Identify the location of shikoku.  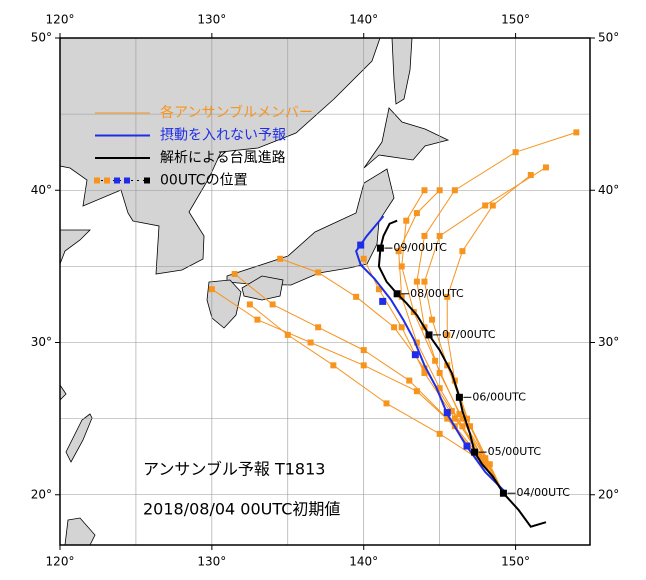
(262, 288).